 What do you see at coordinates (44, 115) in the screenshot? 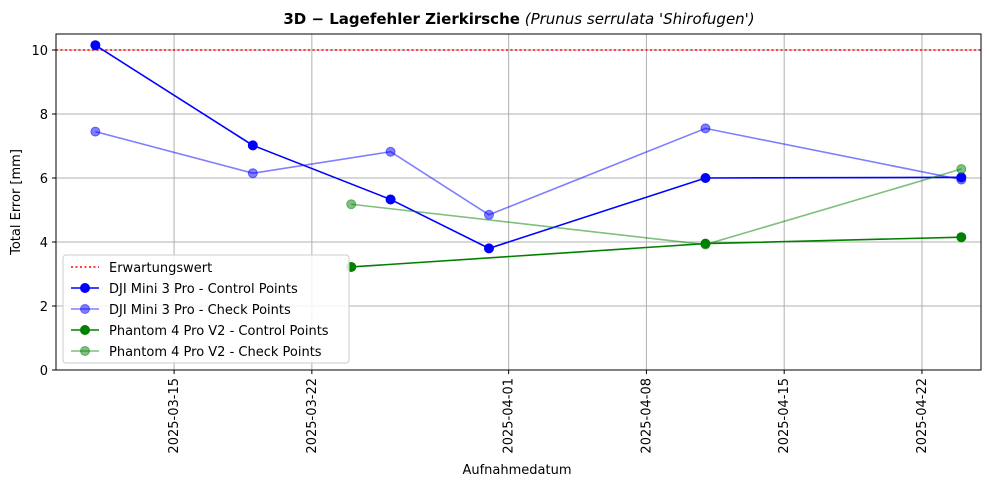
I see `y-tick-label: 8` at bounding box center [44, 115].